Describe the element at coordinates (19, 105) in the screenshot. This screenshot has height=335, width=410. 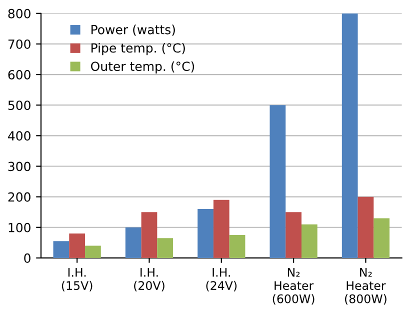
I see `y-tick-label: 500` at that location.